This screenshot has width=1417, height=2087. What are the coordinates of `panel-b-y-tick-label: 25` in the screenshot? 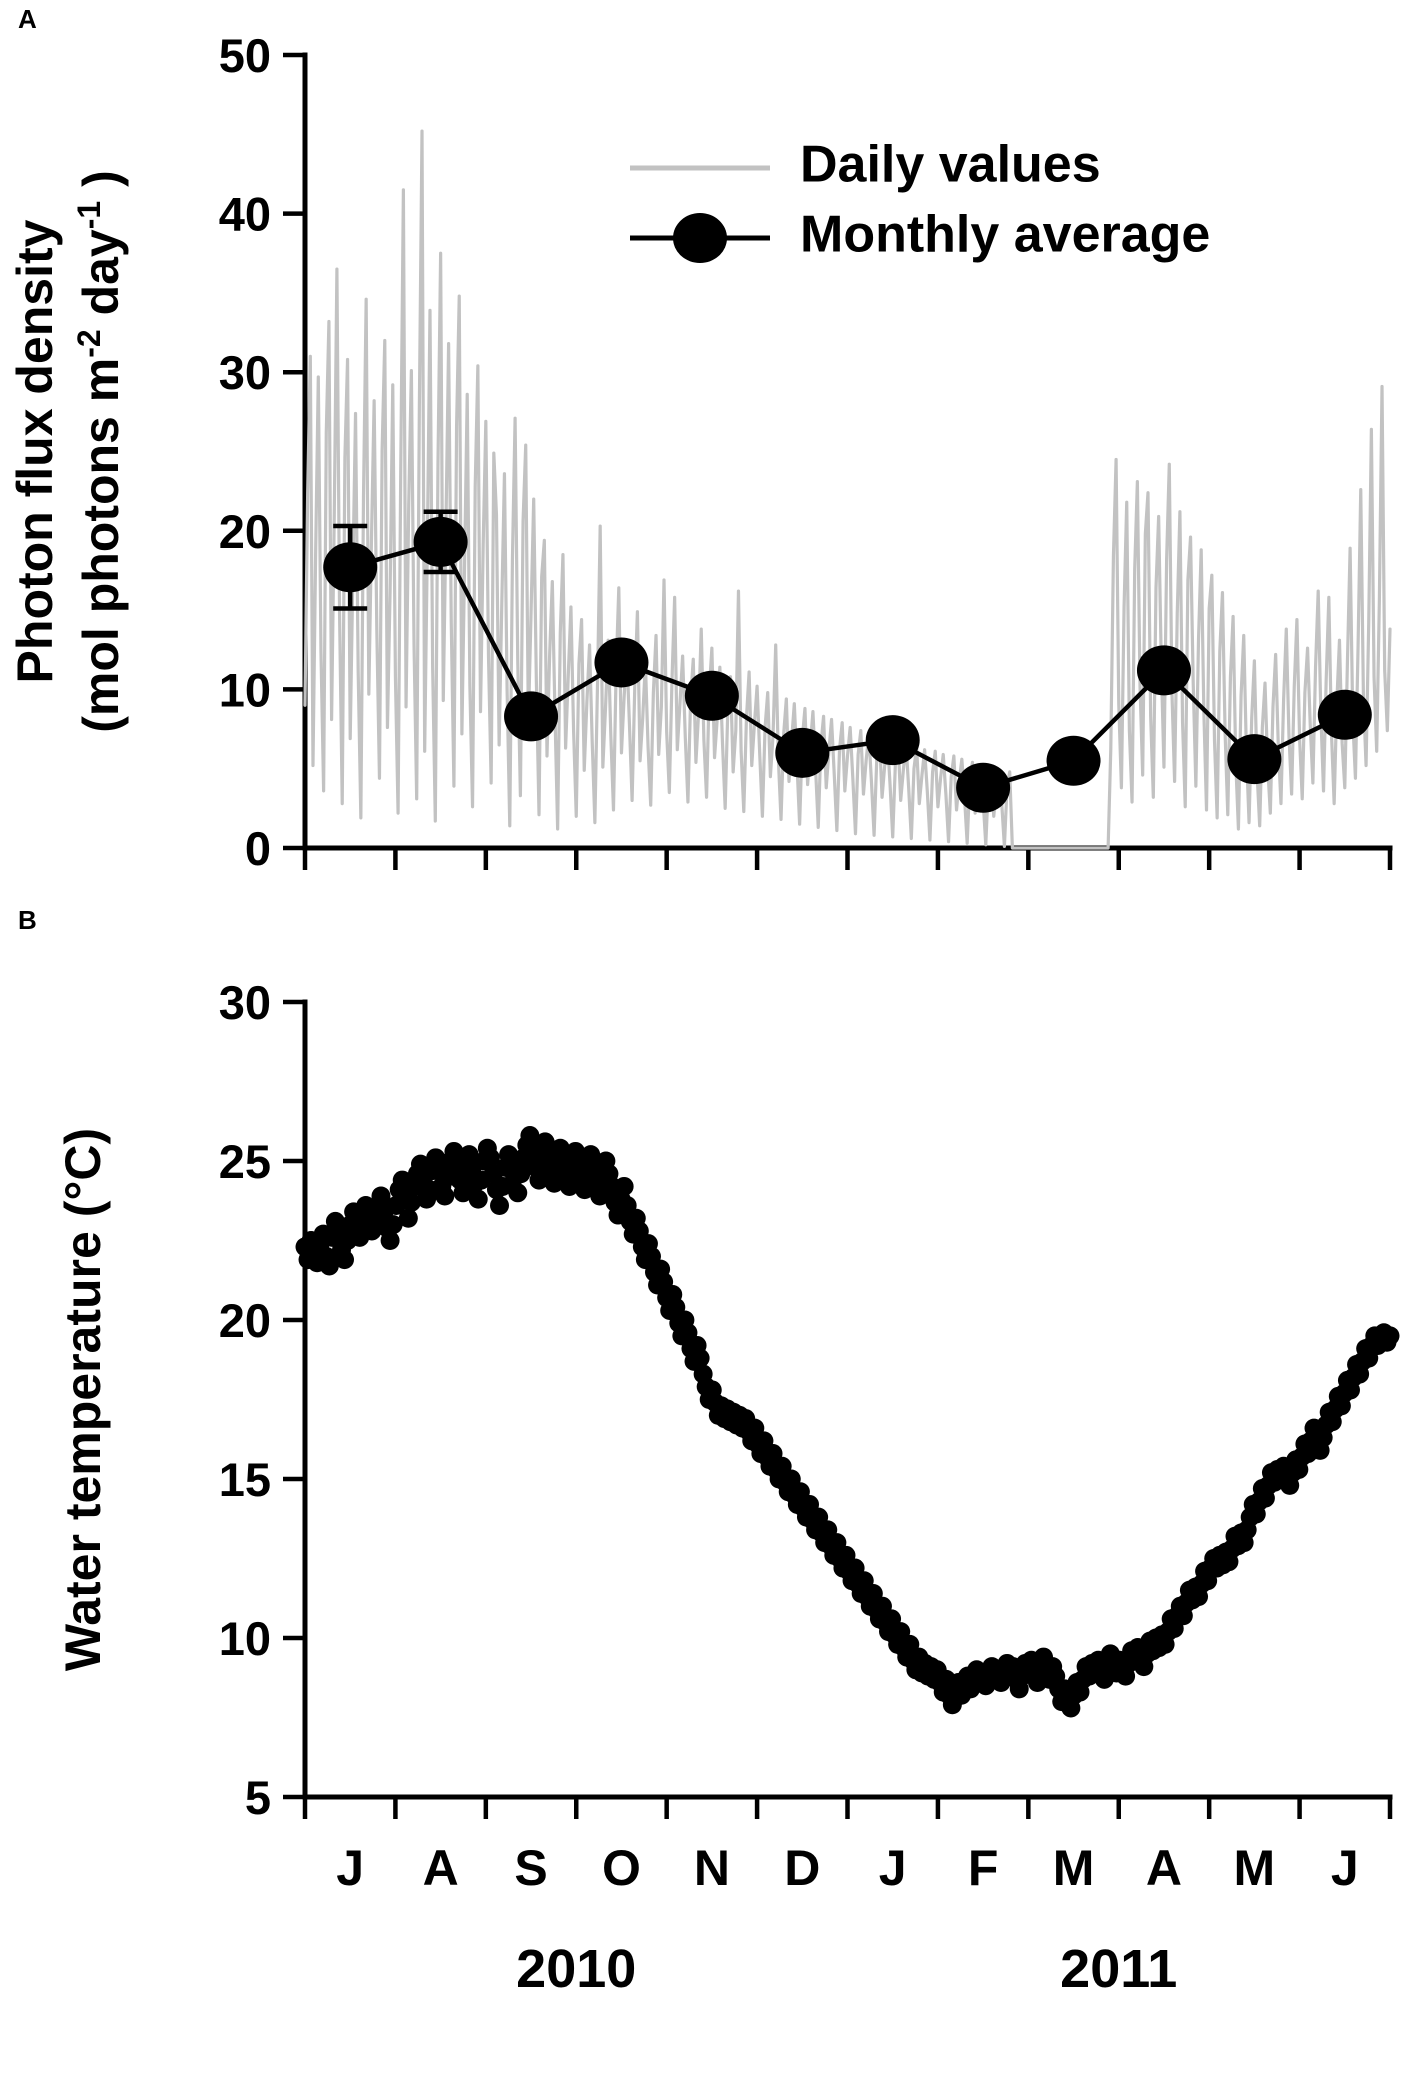 It's located at (245, 1161).